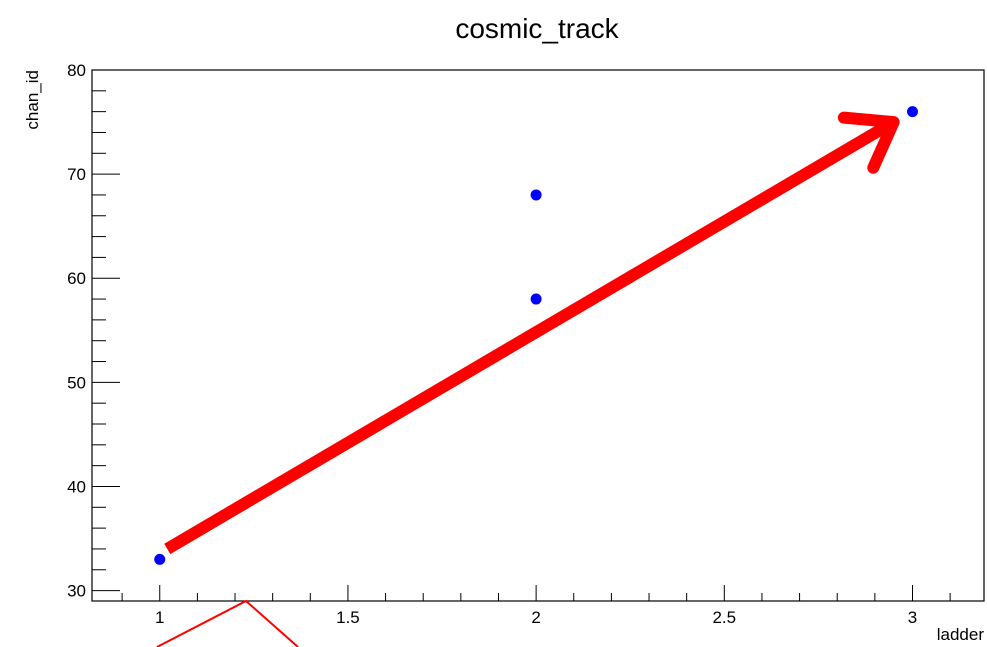 The width and height of the screenshot is (987, 647). Describe the element at coordinates (76, 174) in the screenshot. I see `y-tick-label: 70` at that location.